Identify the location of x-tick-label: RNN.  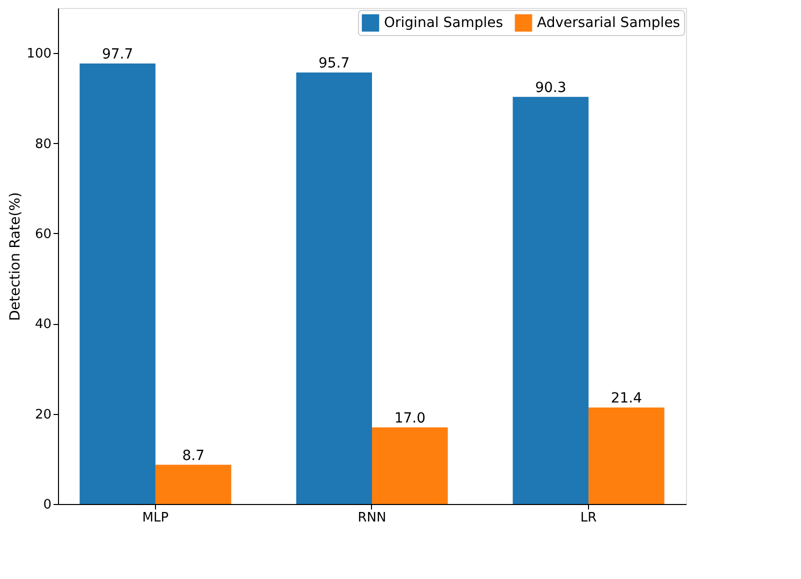
(372, 518).